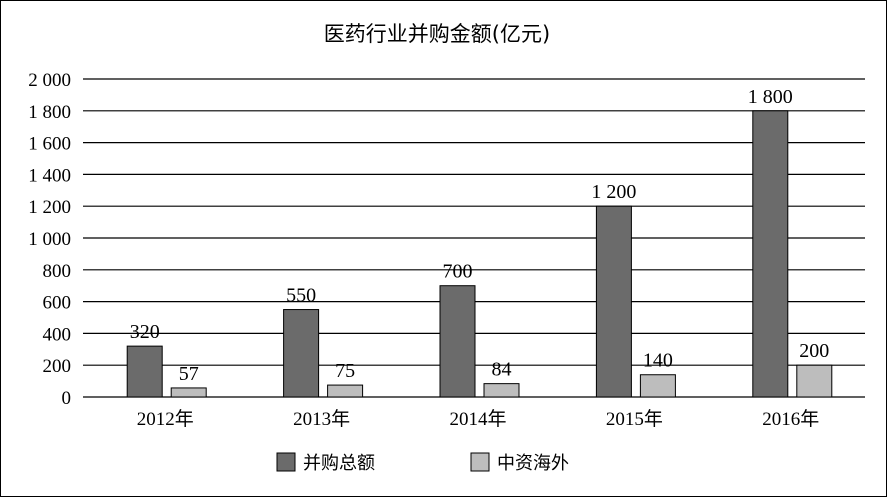 Image resolution: width=887 pixels, height=497 pixels. Describe the element at coordinates (49, 207) in the screenshot. I see `y-tick-label: 1 200` at that location.